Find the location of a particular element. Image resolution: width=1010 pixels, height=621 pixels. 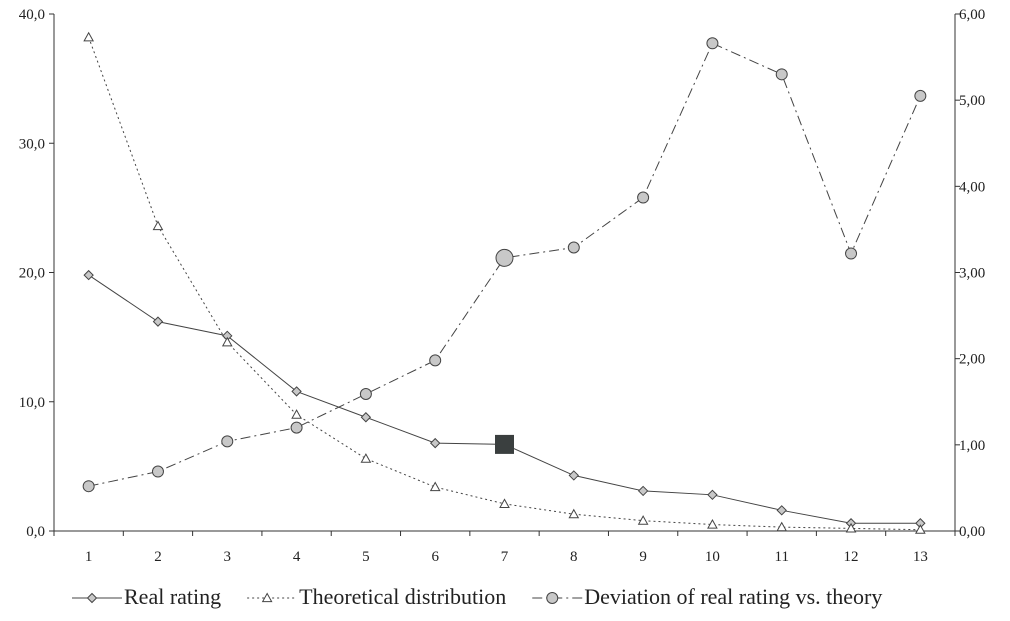

y-right-tick-label: 4,00 is located at coordinates (972, 187).